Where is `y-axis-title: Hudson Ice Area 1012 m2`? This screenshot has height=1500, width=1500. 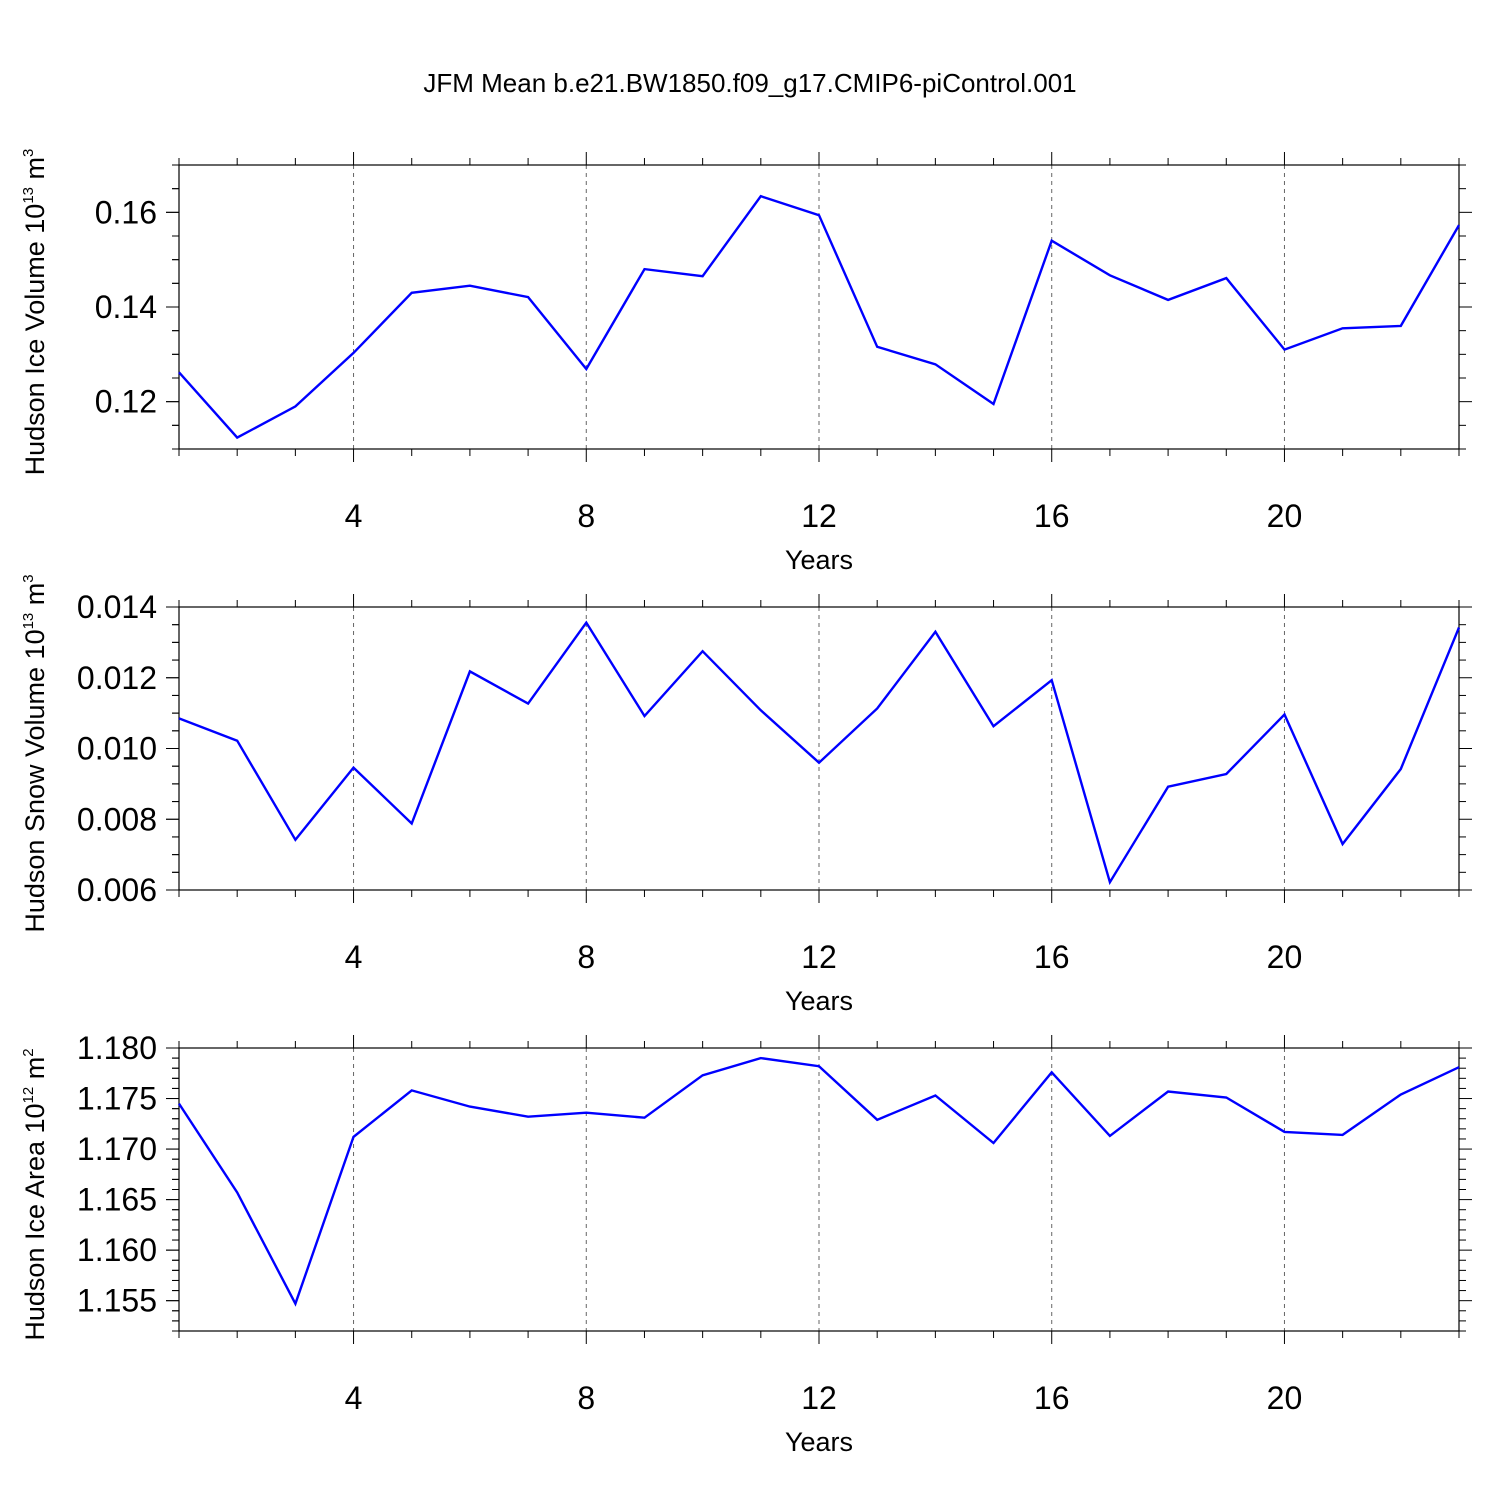 y-axis-title: Hudson Ice Area 1012 m2 is located at coordinates (35, 1194).